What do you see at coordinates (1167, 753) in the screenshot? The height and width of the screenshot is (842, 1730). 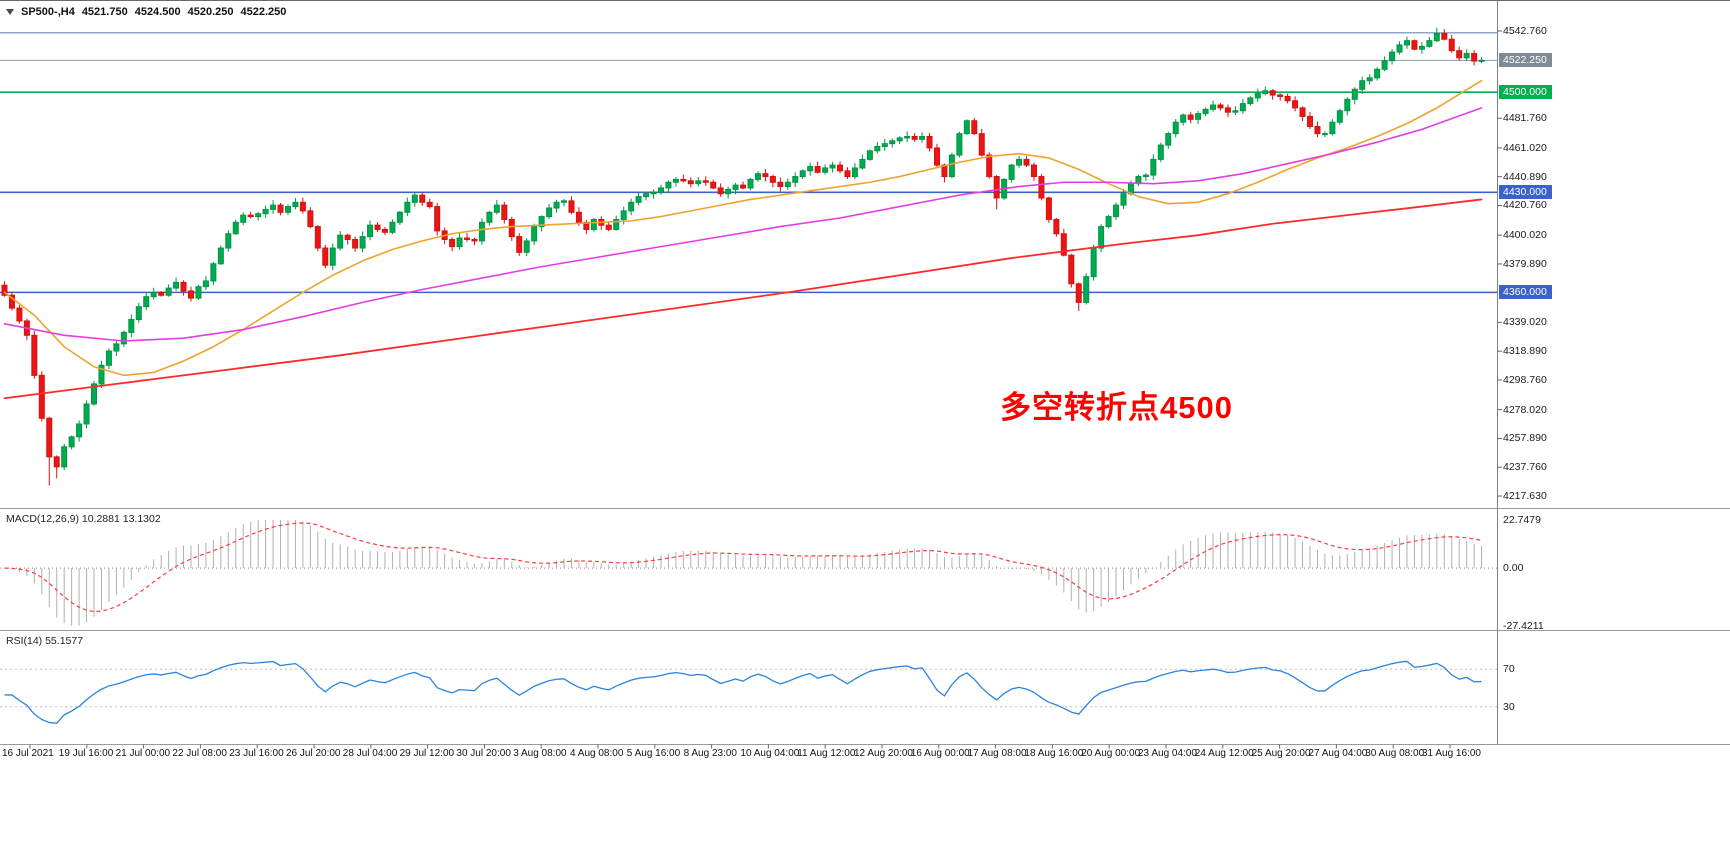 I see `time-axis-label: 23 Aug 04:00` at bounding box center [1167, 753].